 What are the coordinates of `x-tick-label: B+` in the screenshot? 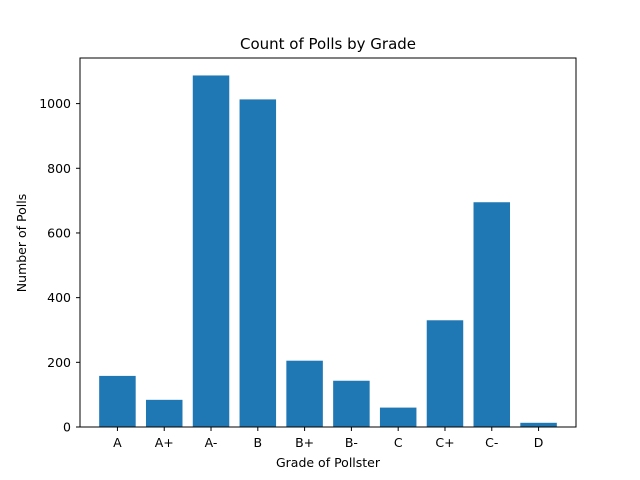 It's located at (304, 442).